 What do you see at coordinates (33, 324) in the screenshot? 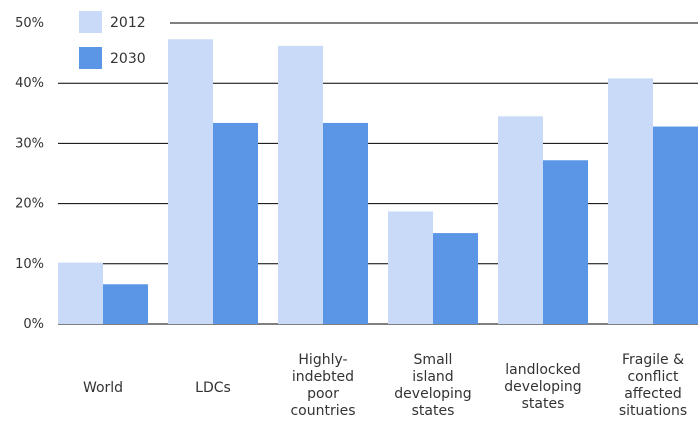
I see `y-tick-label: 0%` at bounding box center [33, 324].